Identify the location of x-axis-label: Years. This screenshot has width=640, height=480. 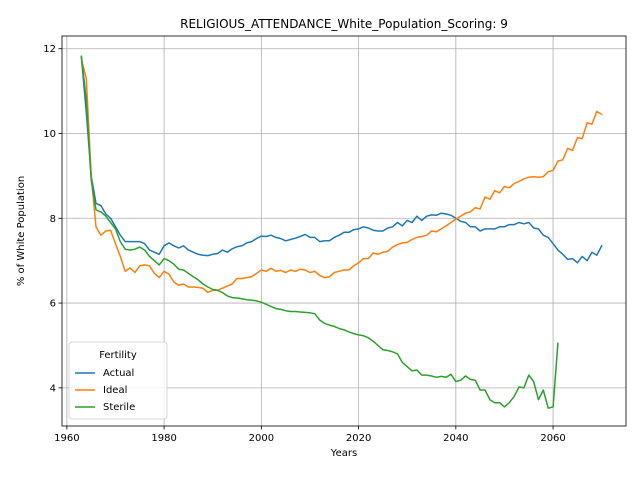
(343, 453).